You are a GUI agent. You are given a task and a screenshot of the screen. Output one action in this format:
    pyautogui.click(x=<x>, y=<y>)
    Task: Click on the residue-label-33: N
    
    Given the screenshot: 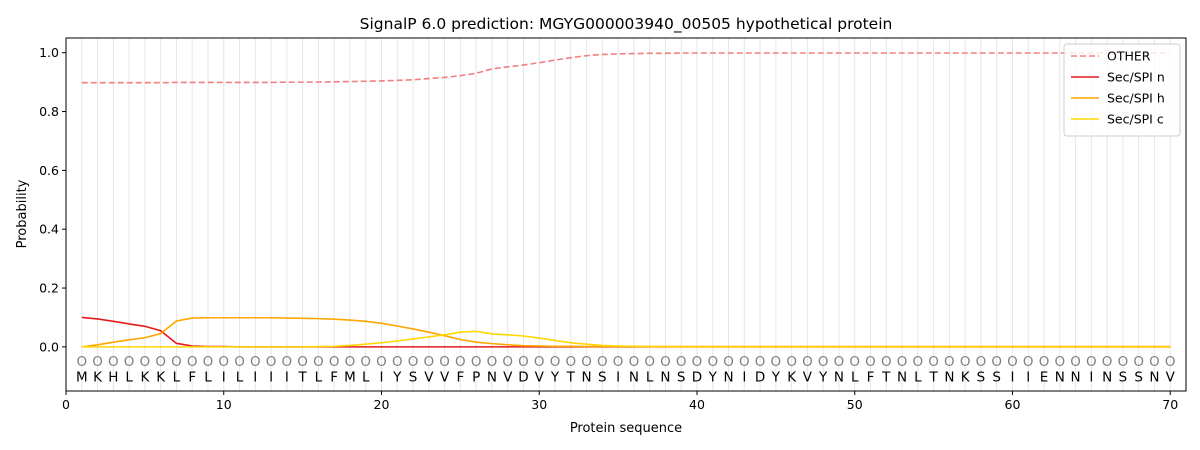 What is the action you would take?
    pyautogui.click(x=587, y=377)
    